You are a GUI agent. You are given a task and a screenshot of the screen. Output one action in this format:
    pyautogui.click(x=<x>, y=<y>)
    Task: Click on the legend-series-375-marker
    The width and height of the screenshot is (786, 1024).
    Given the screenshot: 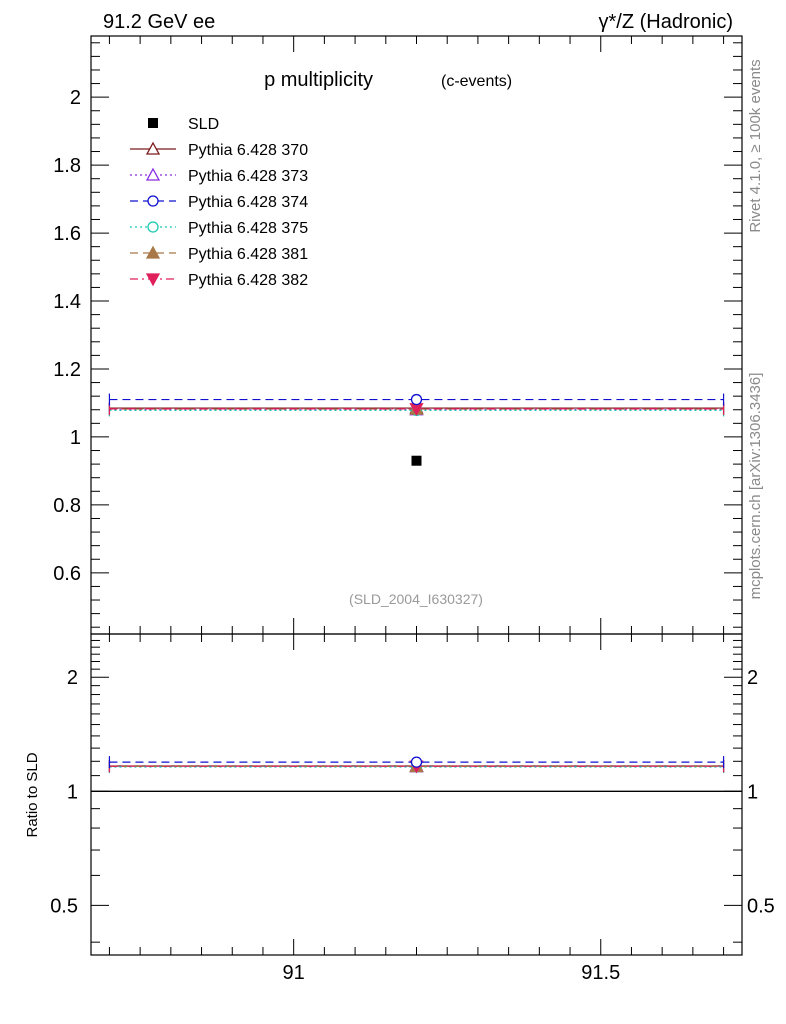 What is the action you would take?
    pyautogui.click(x=153, y=227)
    